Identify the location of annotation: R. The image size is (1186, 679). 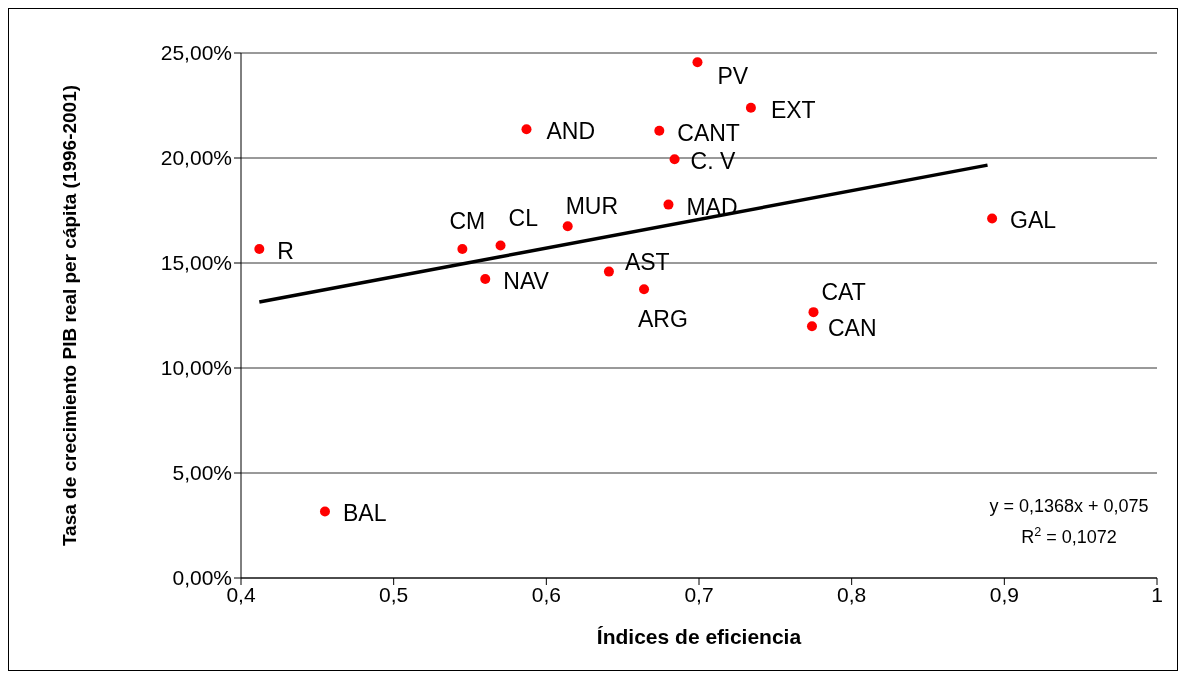
(285, 250).